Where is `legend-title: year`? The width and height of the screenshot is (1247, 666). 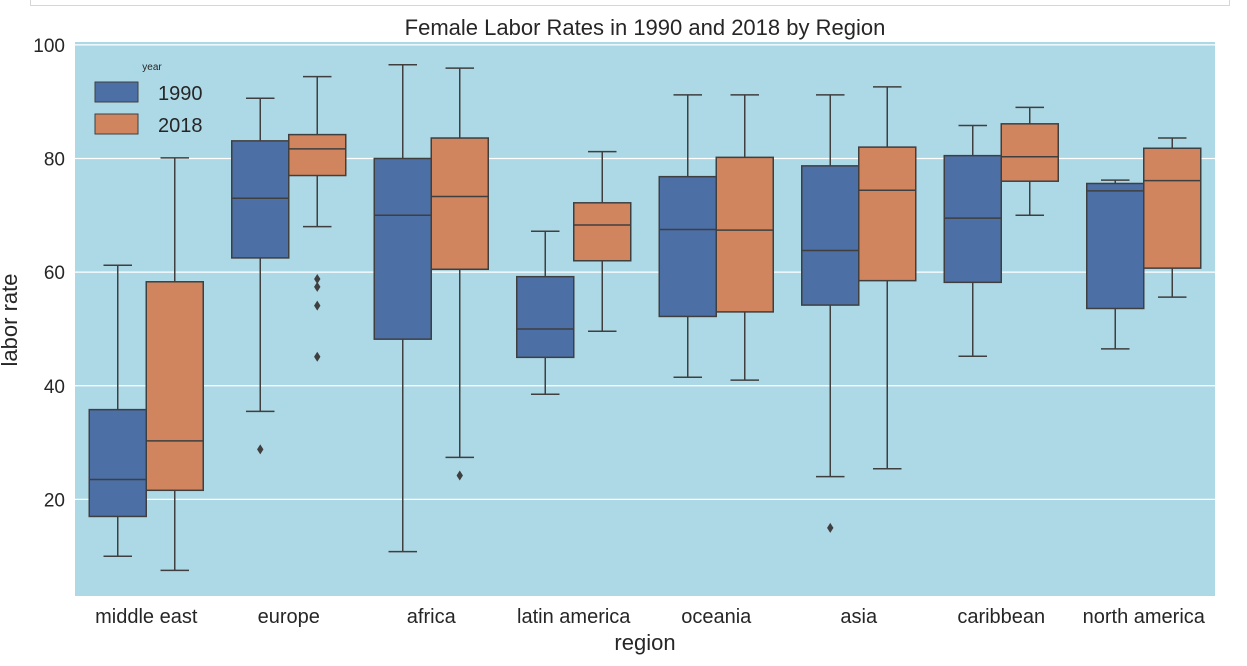 legend-title: year is located at coordinates (152, 67).